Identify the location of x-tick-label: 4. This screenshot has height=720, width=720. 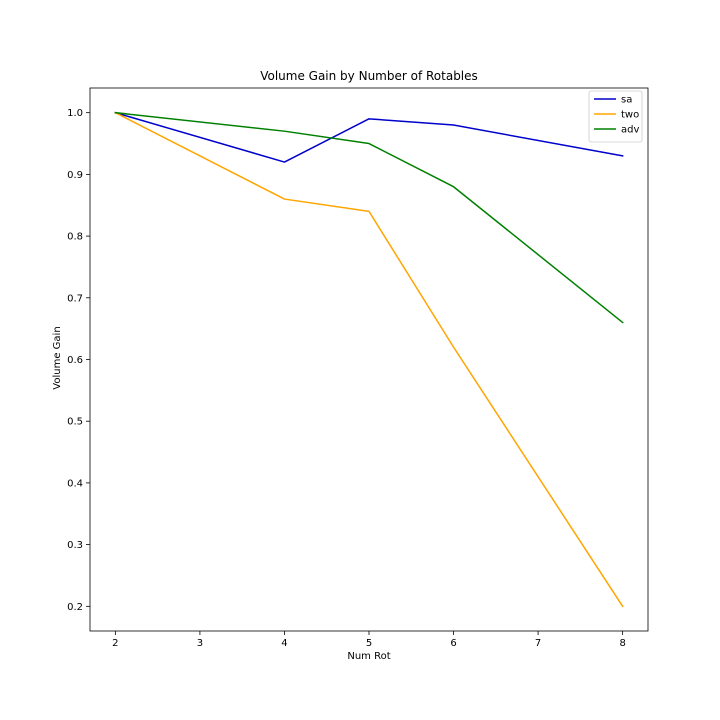
(284, 643).